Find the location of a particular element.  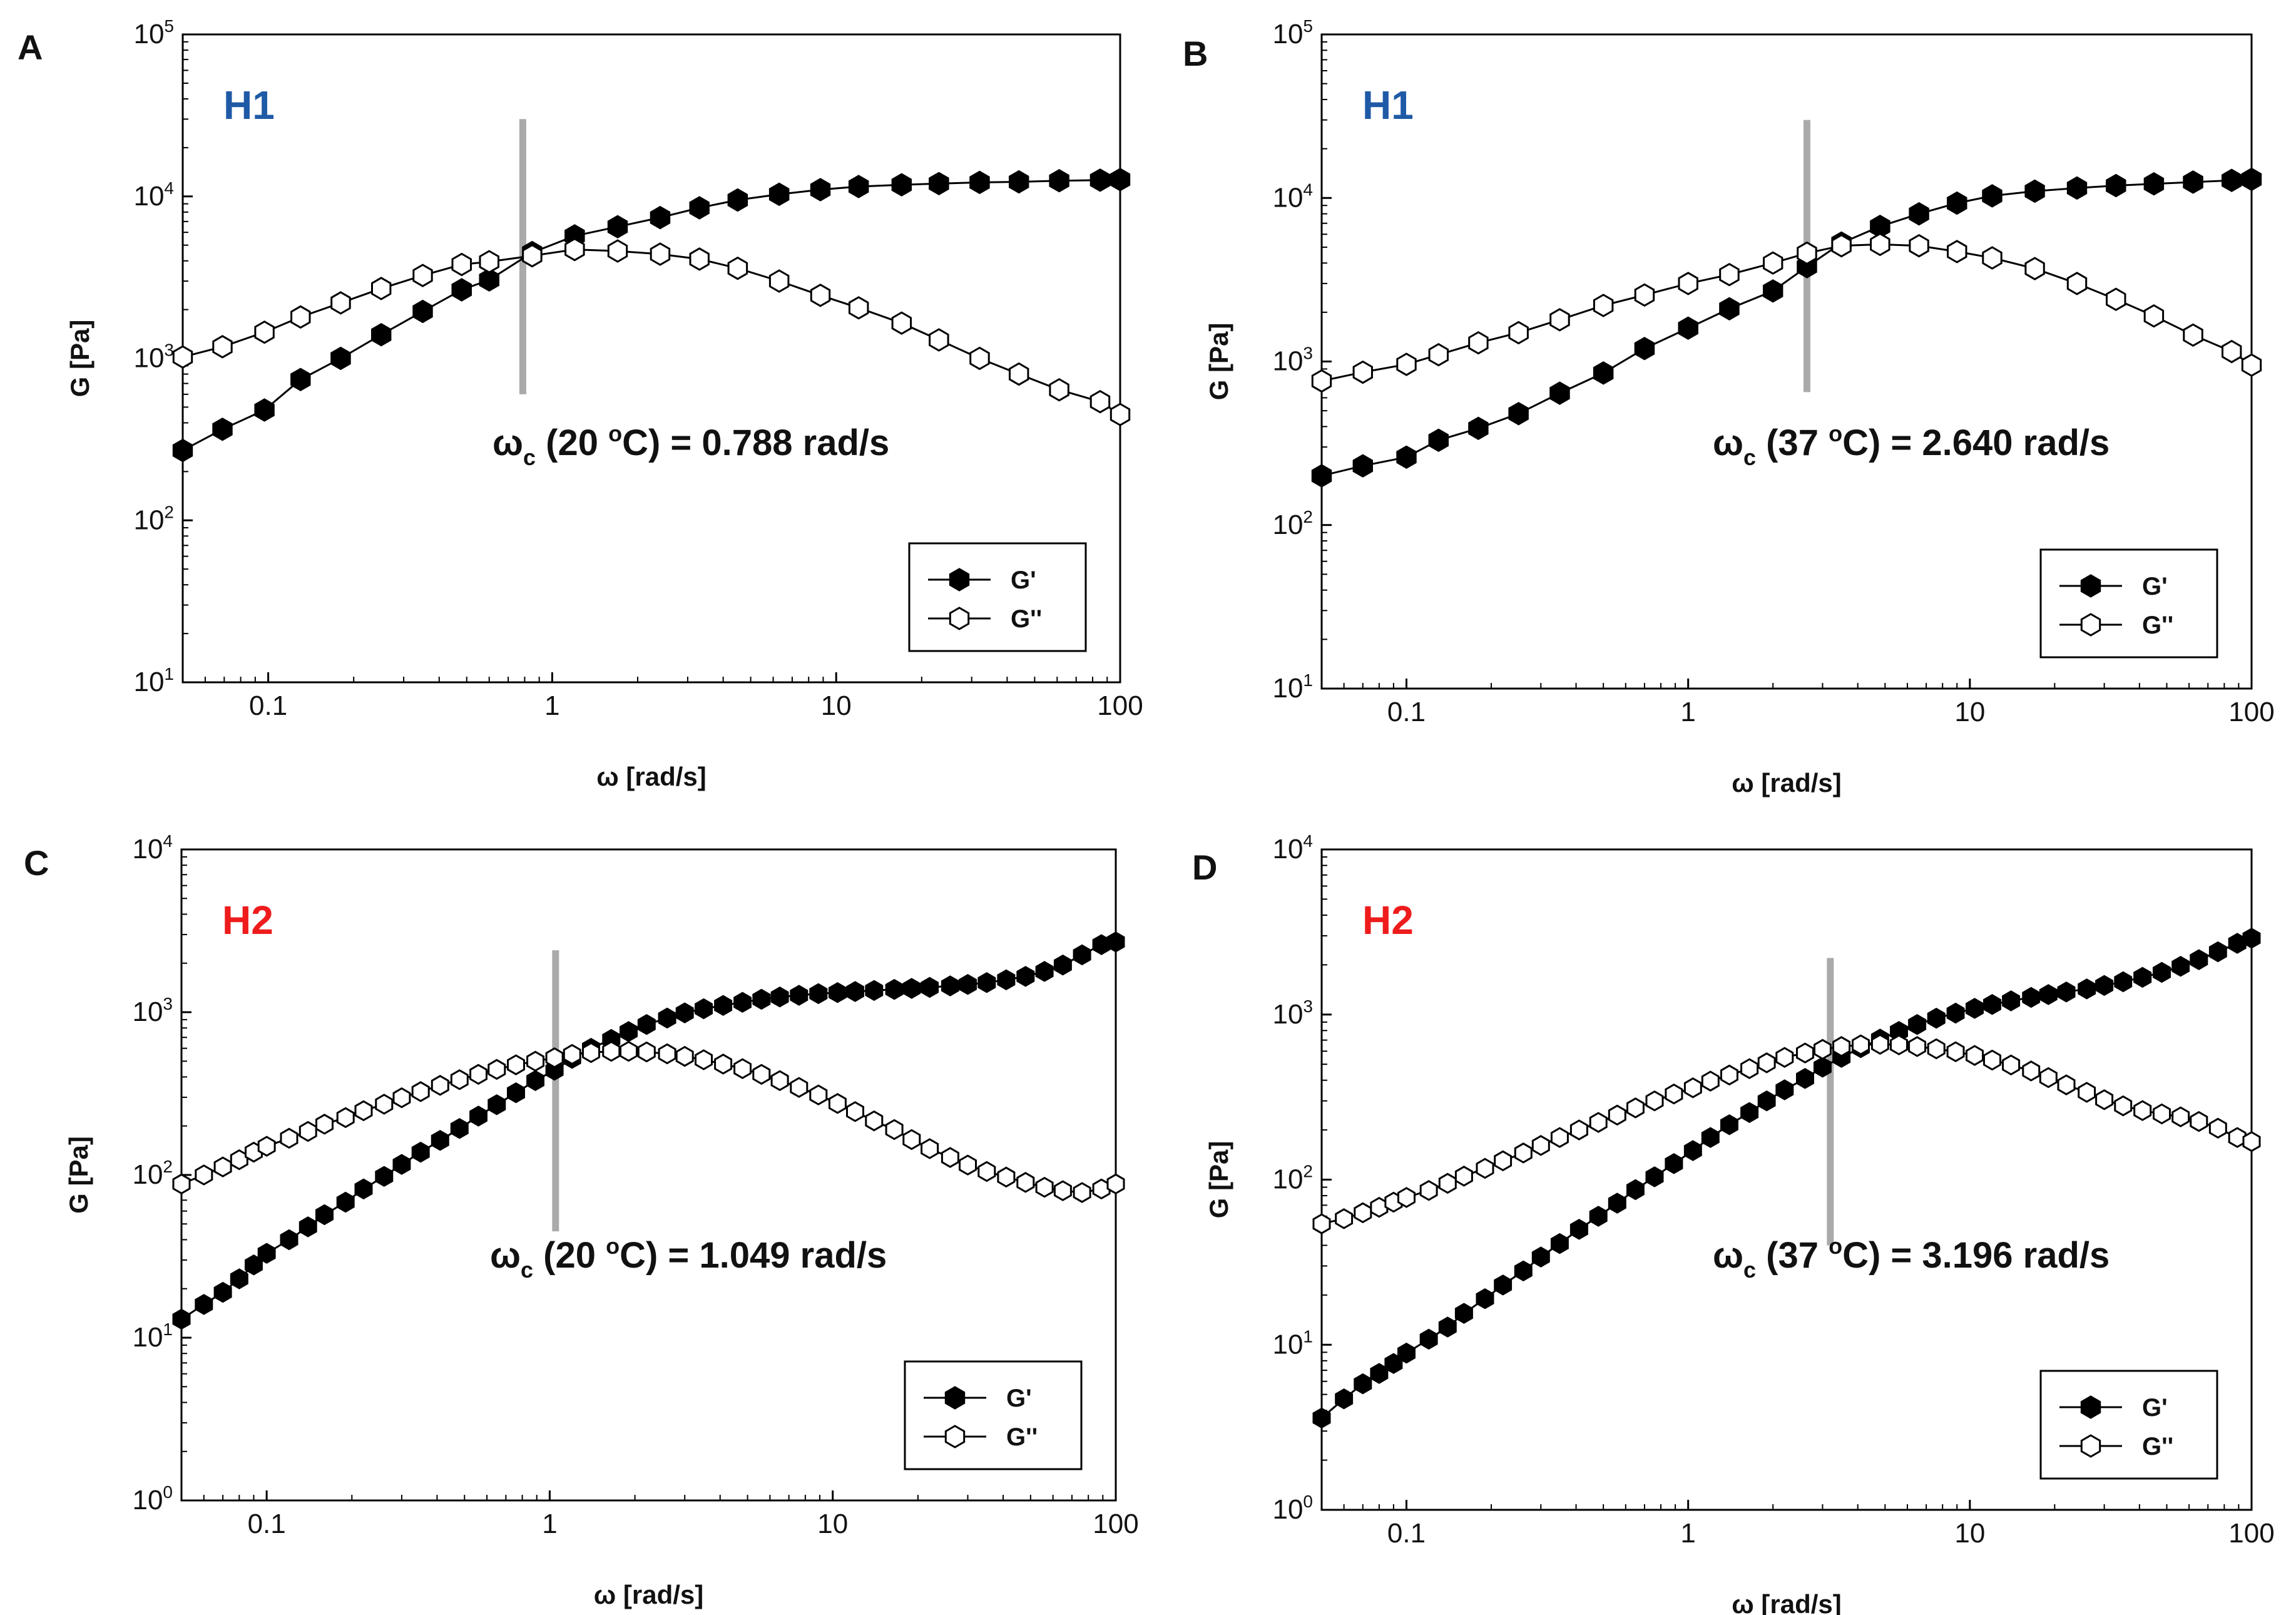

sample-label: H1 is located at coordinates (1388, 105).